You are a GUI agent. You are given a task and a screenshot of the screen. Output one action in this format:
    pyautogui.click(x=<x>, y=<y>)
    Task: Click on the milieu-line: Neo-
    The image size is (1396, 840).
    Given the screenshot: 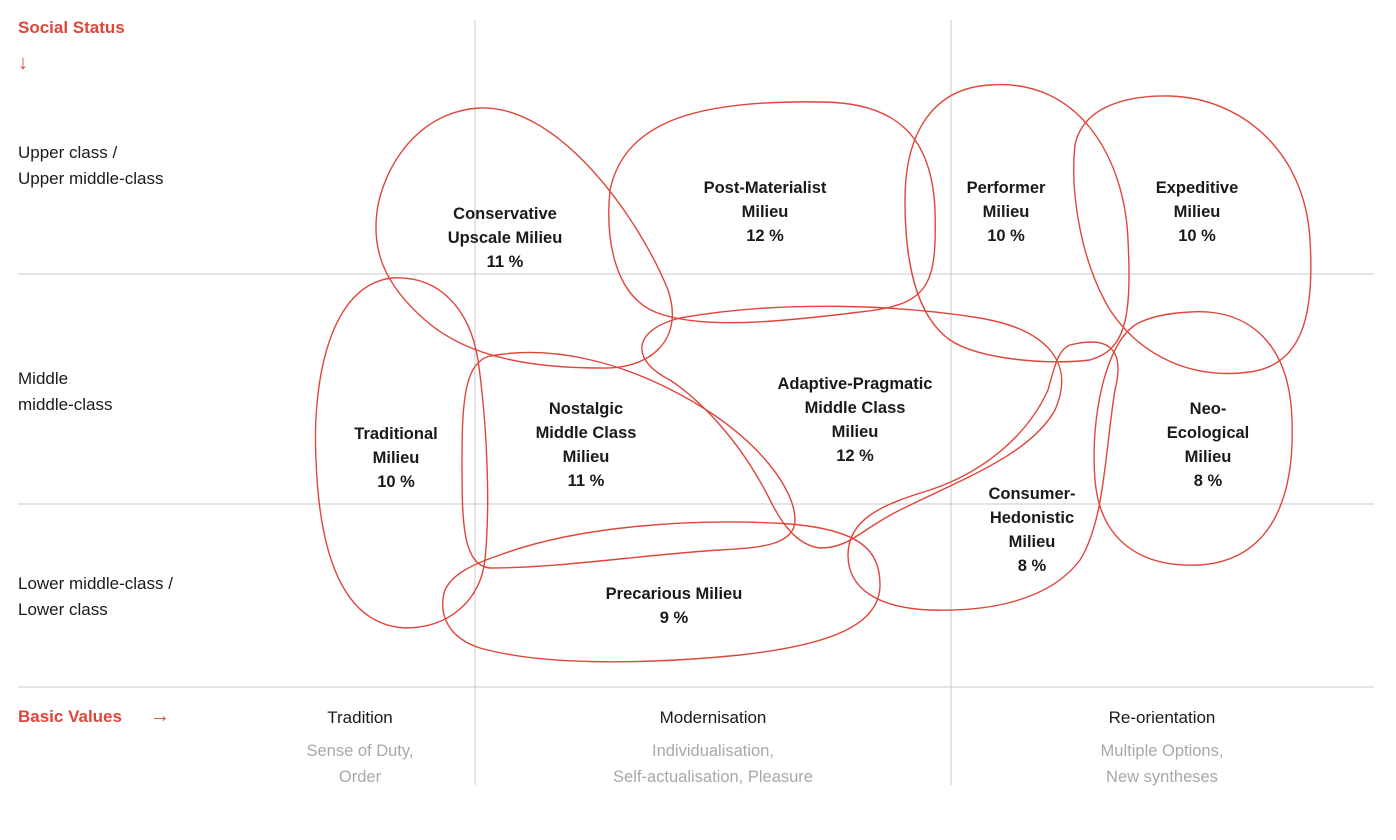 What is the action you would take?
    pyautogui.click(x=1208, y=409)
    